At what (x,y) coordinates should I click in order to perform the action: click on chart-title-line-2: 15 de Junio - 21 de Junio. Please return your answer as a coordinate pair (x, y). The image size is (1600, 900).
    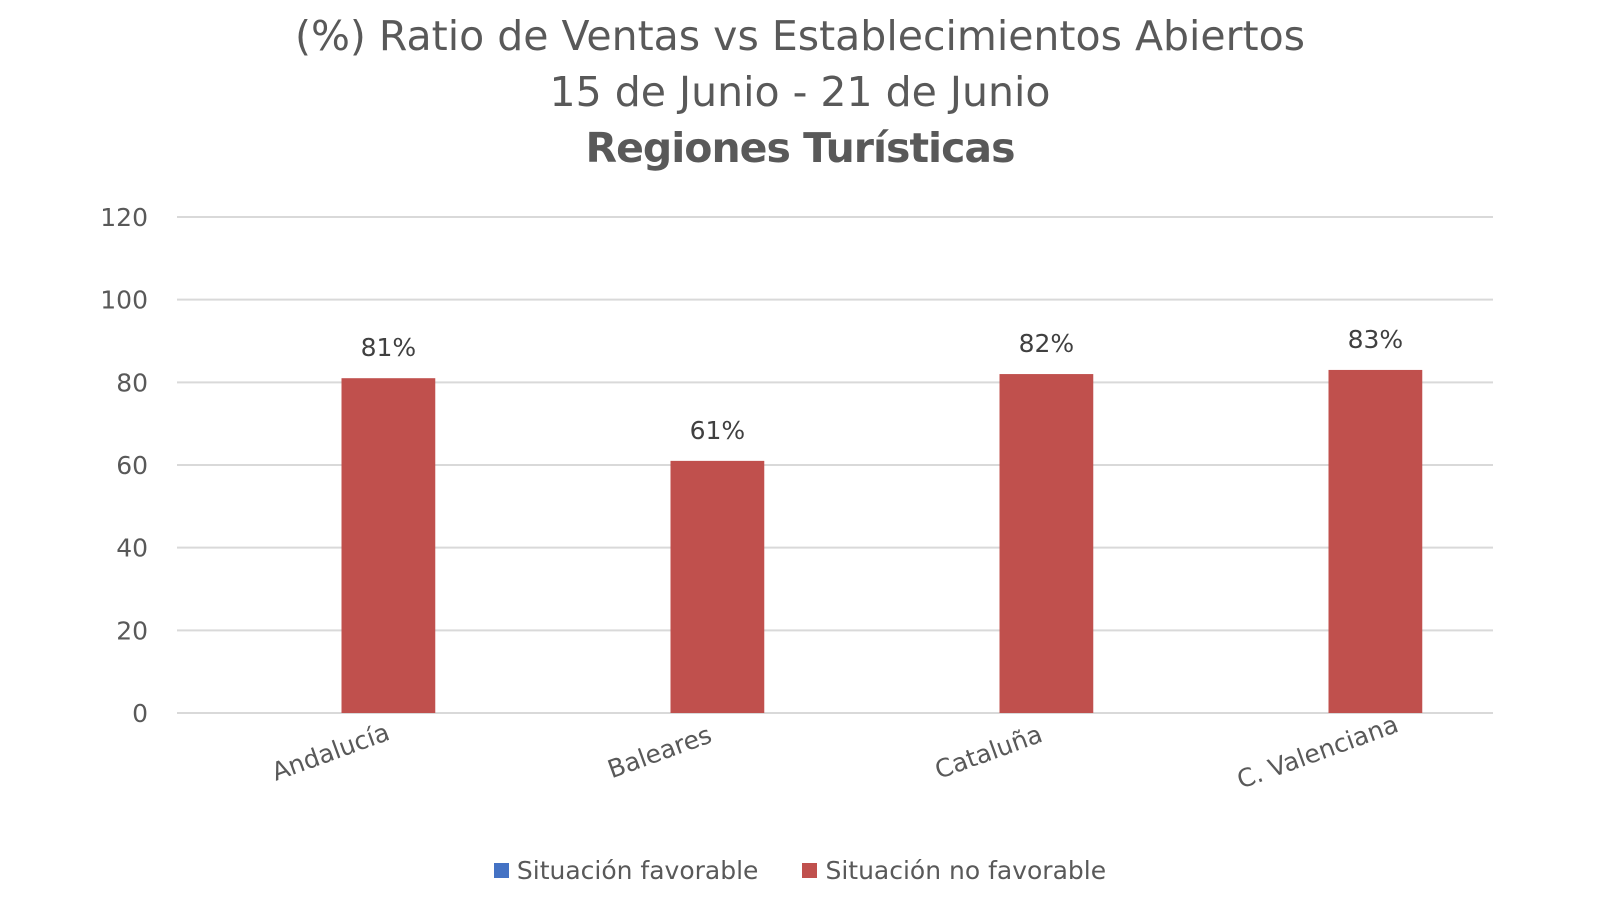
    Looking at the image, I should click on (800, 92).